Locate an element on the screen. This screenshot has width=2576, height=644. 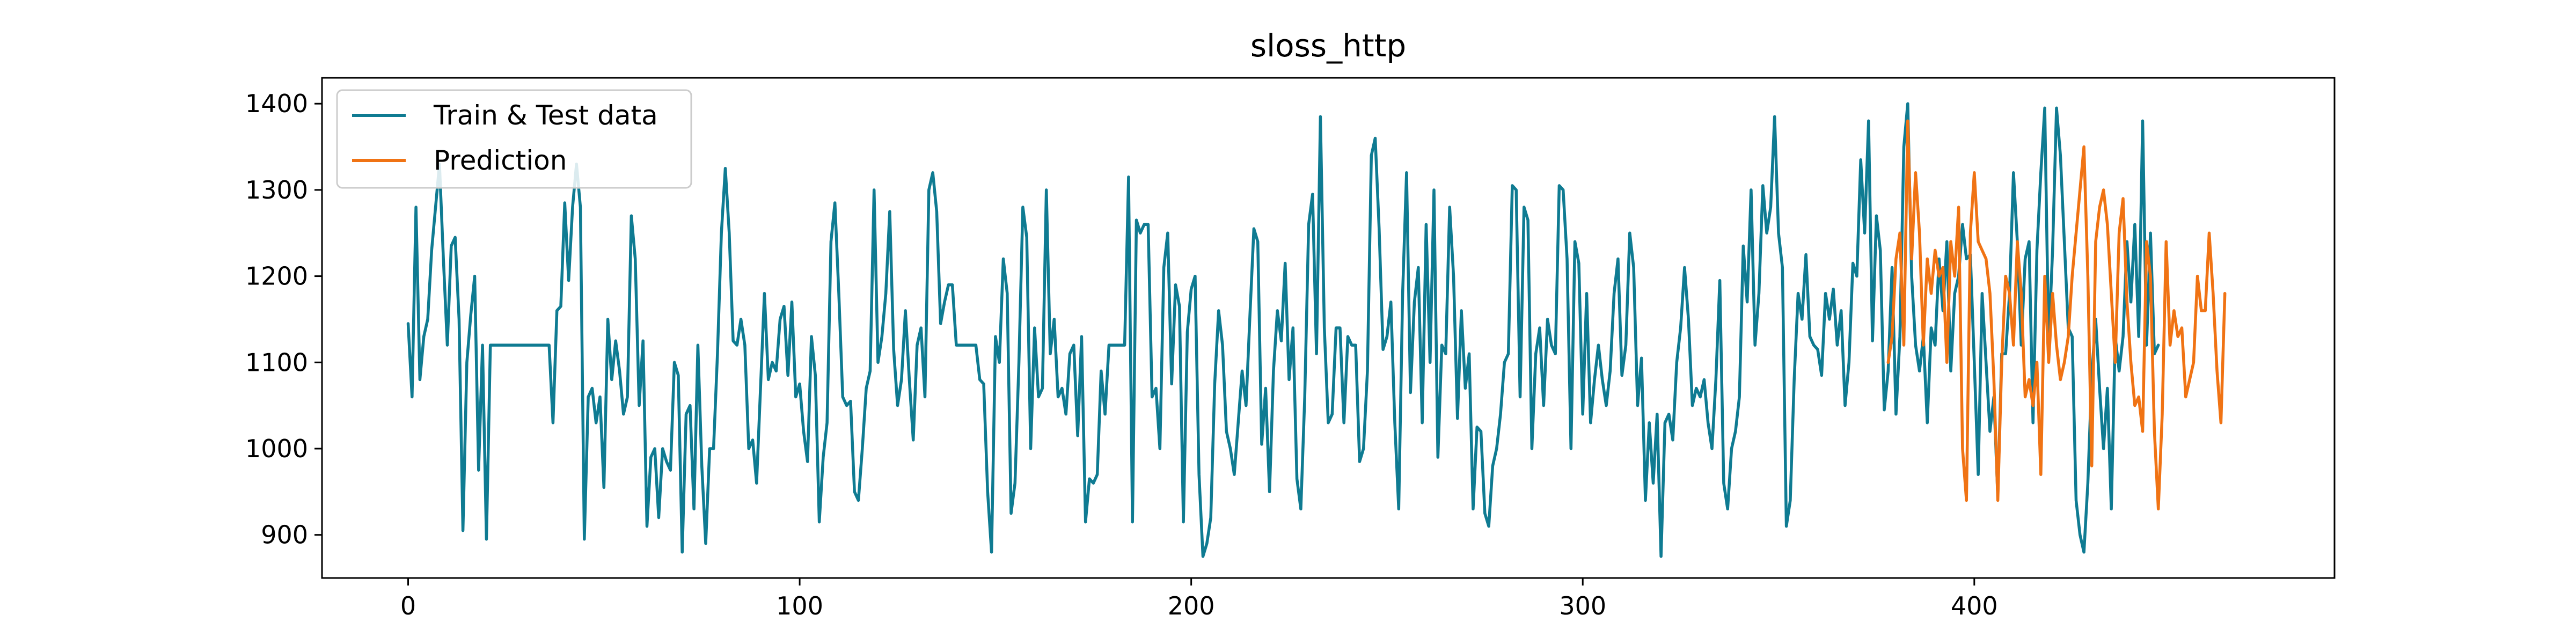
y-tick-label: 1000 is located at coordinates (276, 448).